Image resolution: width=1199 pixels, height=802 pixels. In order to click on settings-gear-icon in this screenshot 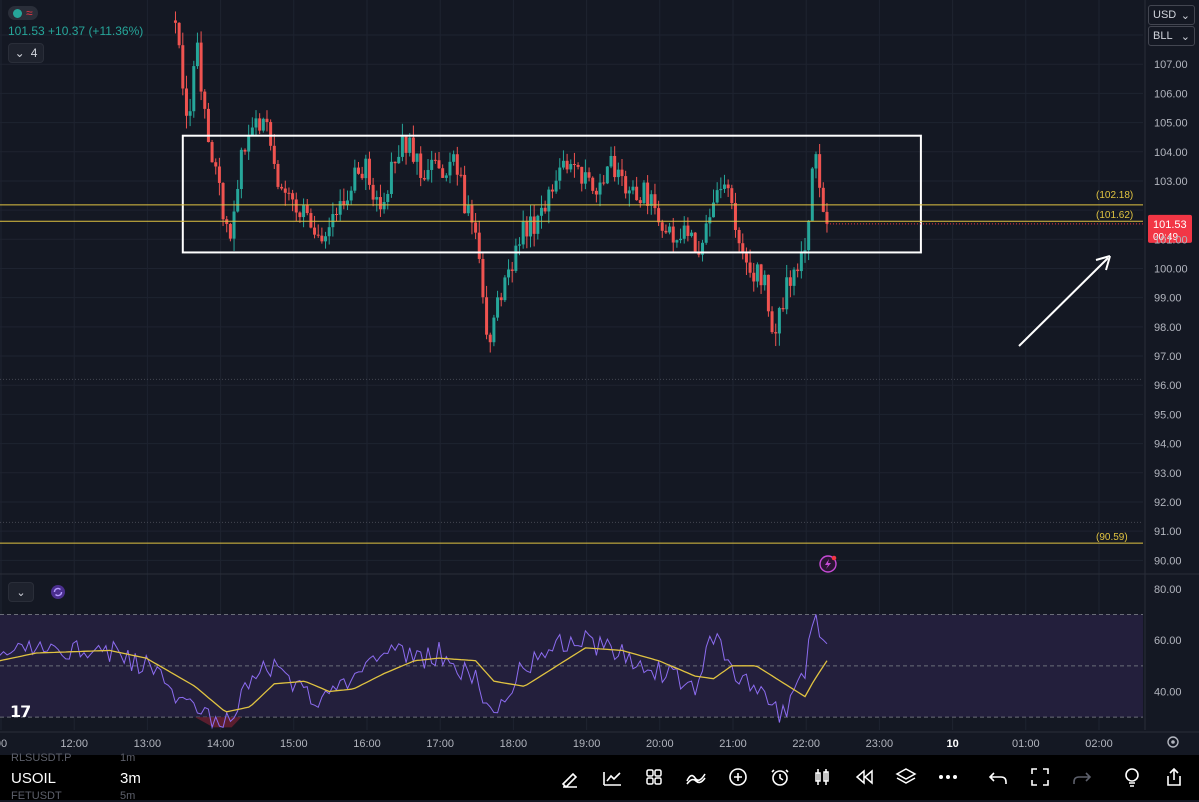, I will do `click(1173, 742)`.